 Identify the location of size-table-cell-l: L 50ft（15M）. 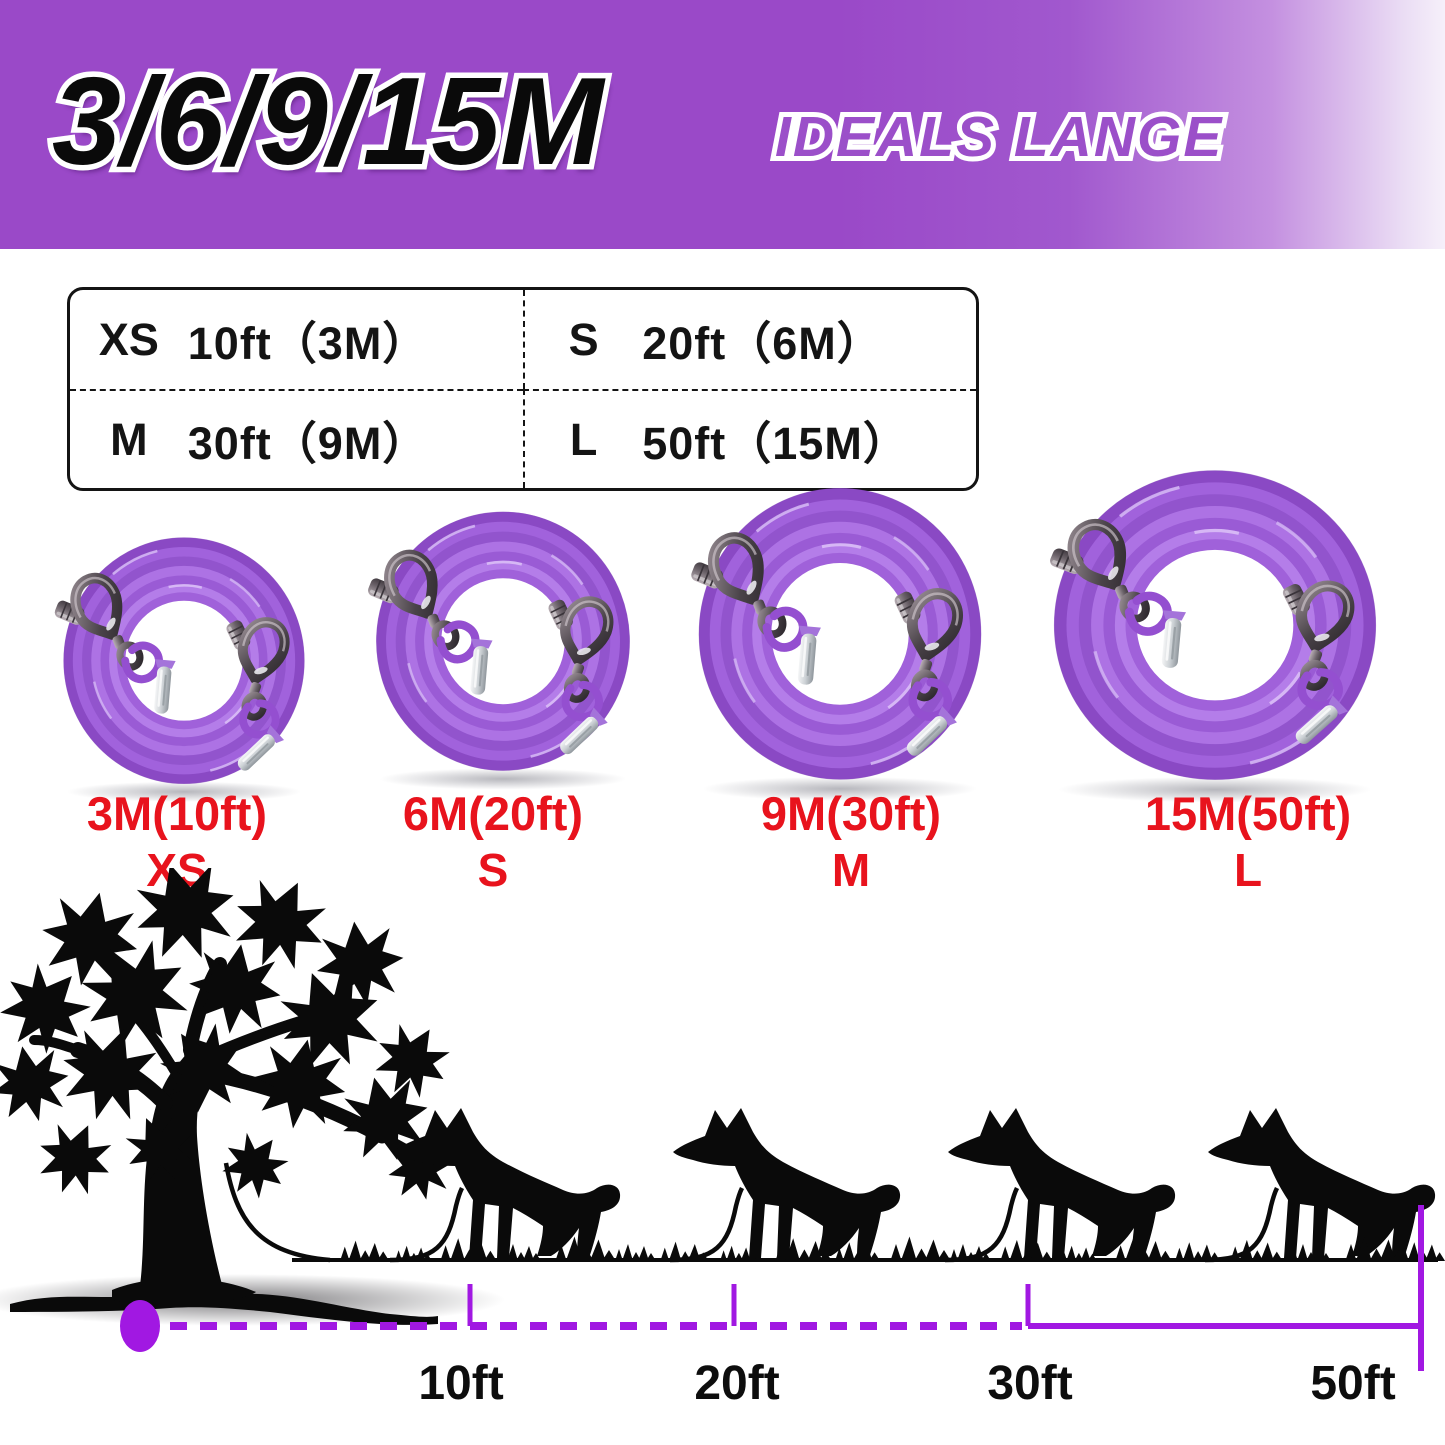
(749, 438).